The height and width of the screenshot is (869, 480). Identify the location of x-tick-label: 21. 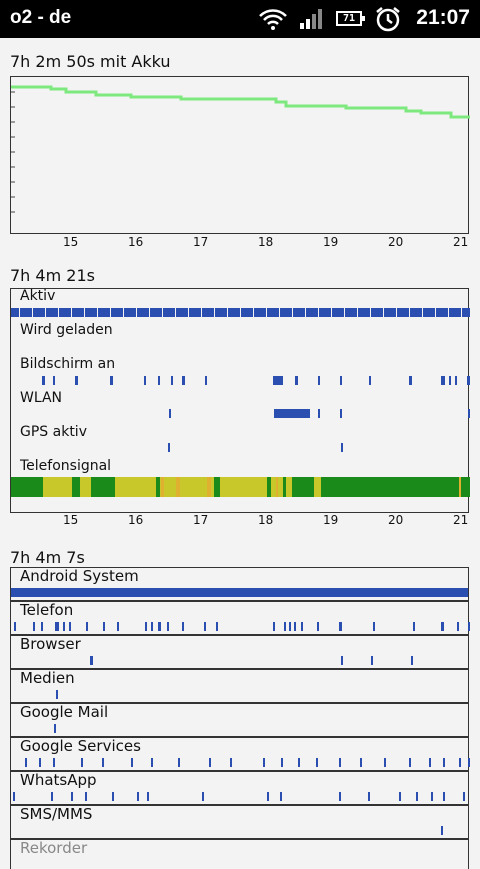
(461, 520).